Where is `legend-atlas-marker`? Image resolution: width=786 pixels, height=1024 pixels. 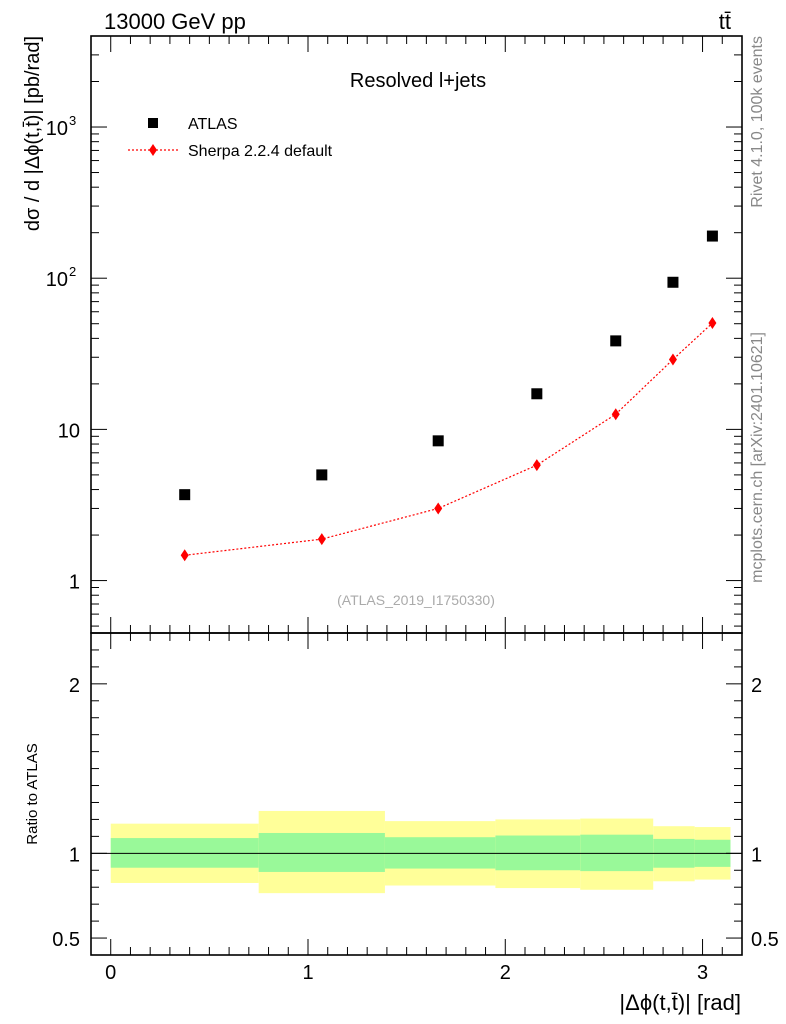
legend-atlas-marker is located at coordinates (153, 123).